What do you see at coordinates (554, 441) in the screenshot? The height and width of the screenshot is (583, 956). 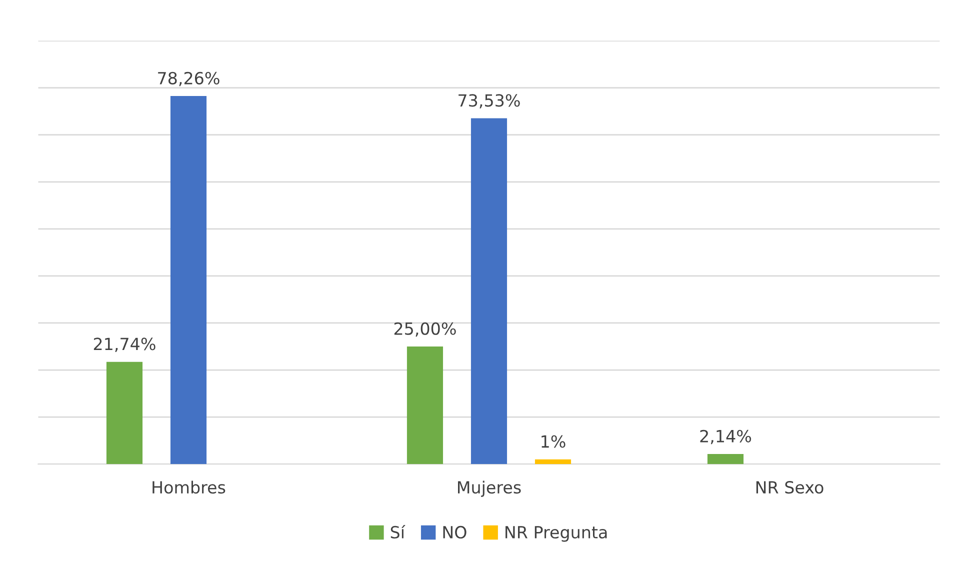 I see `data-label: 1%` at bounding box center [554, 441].